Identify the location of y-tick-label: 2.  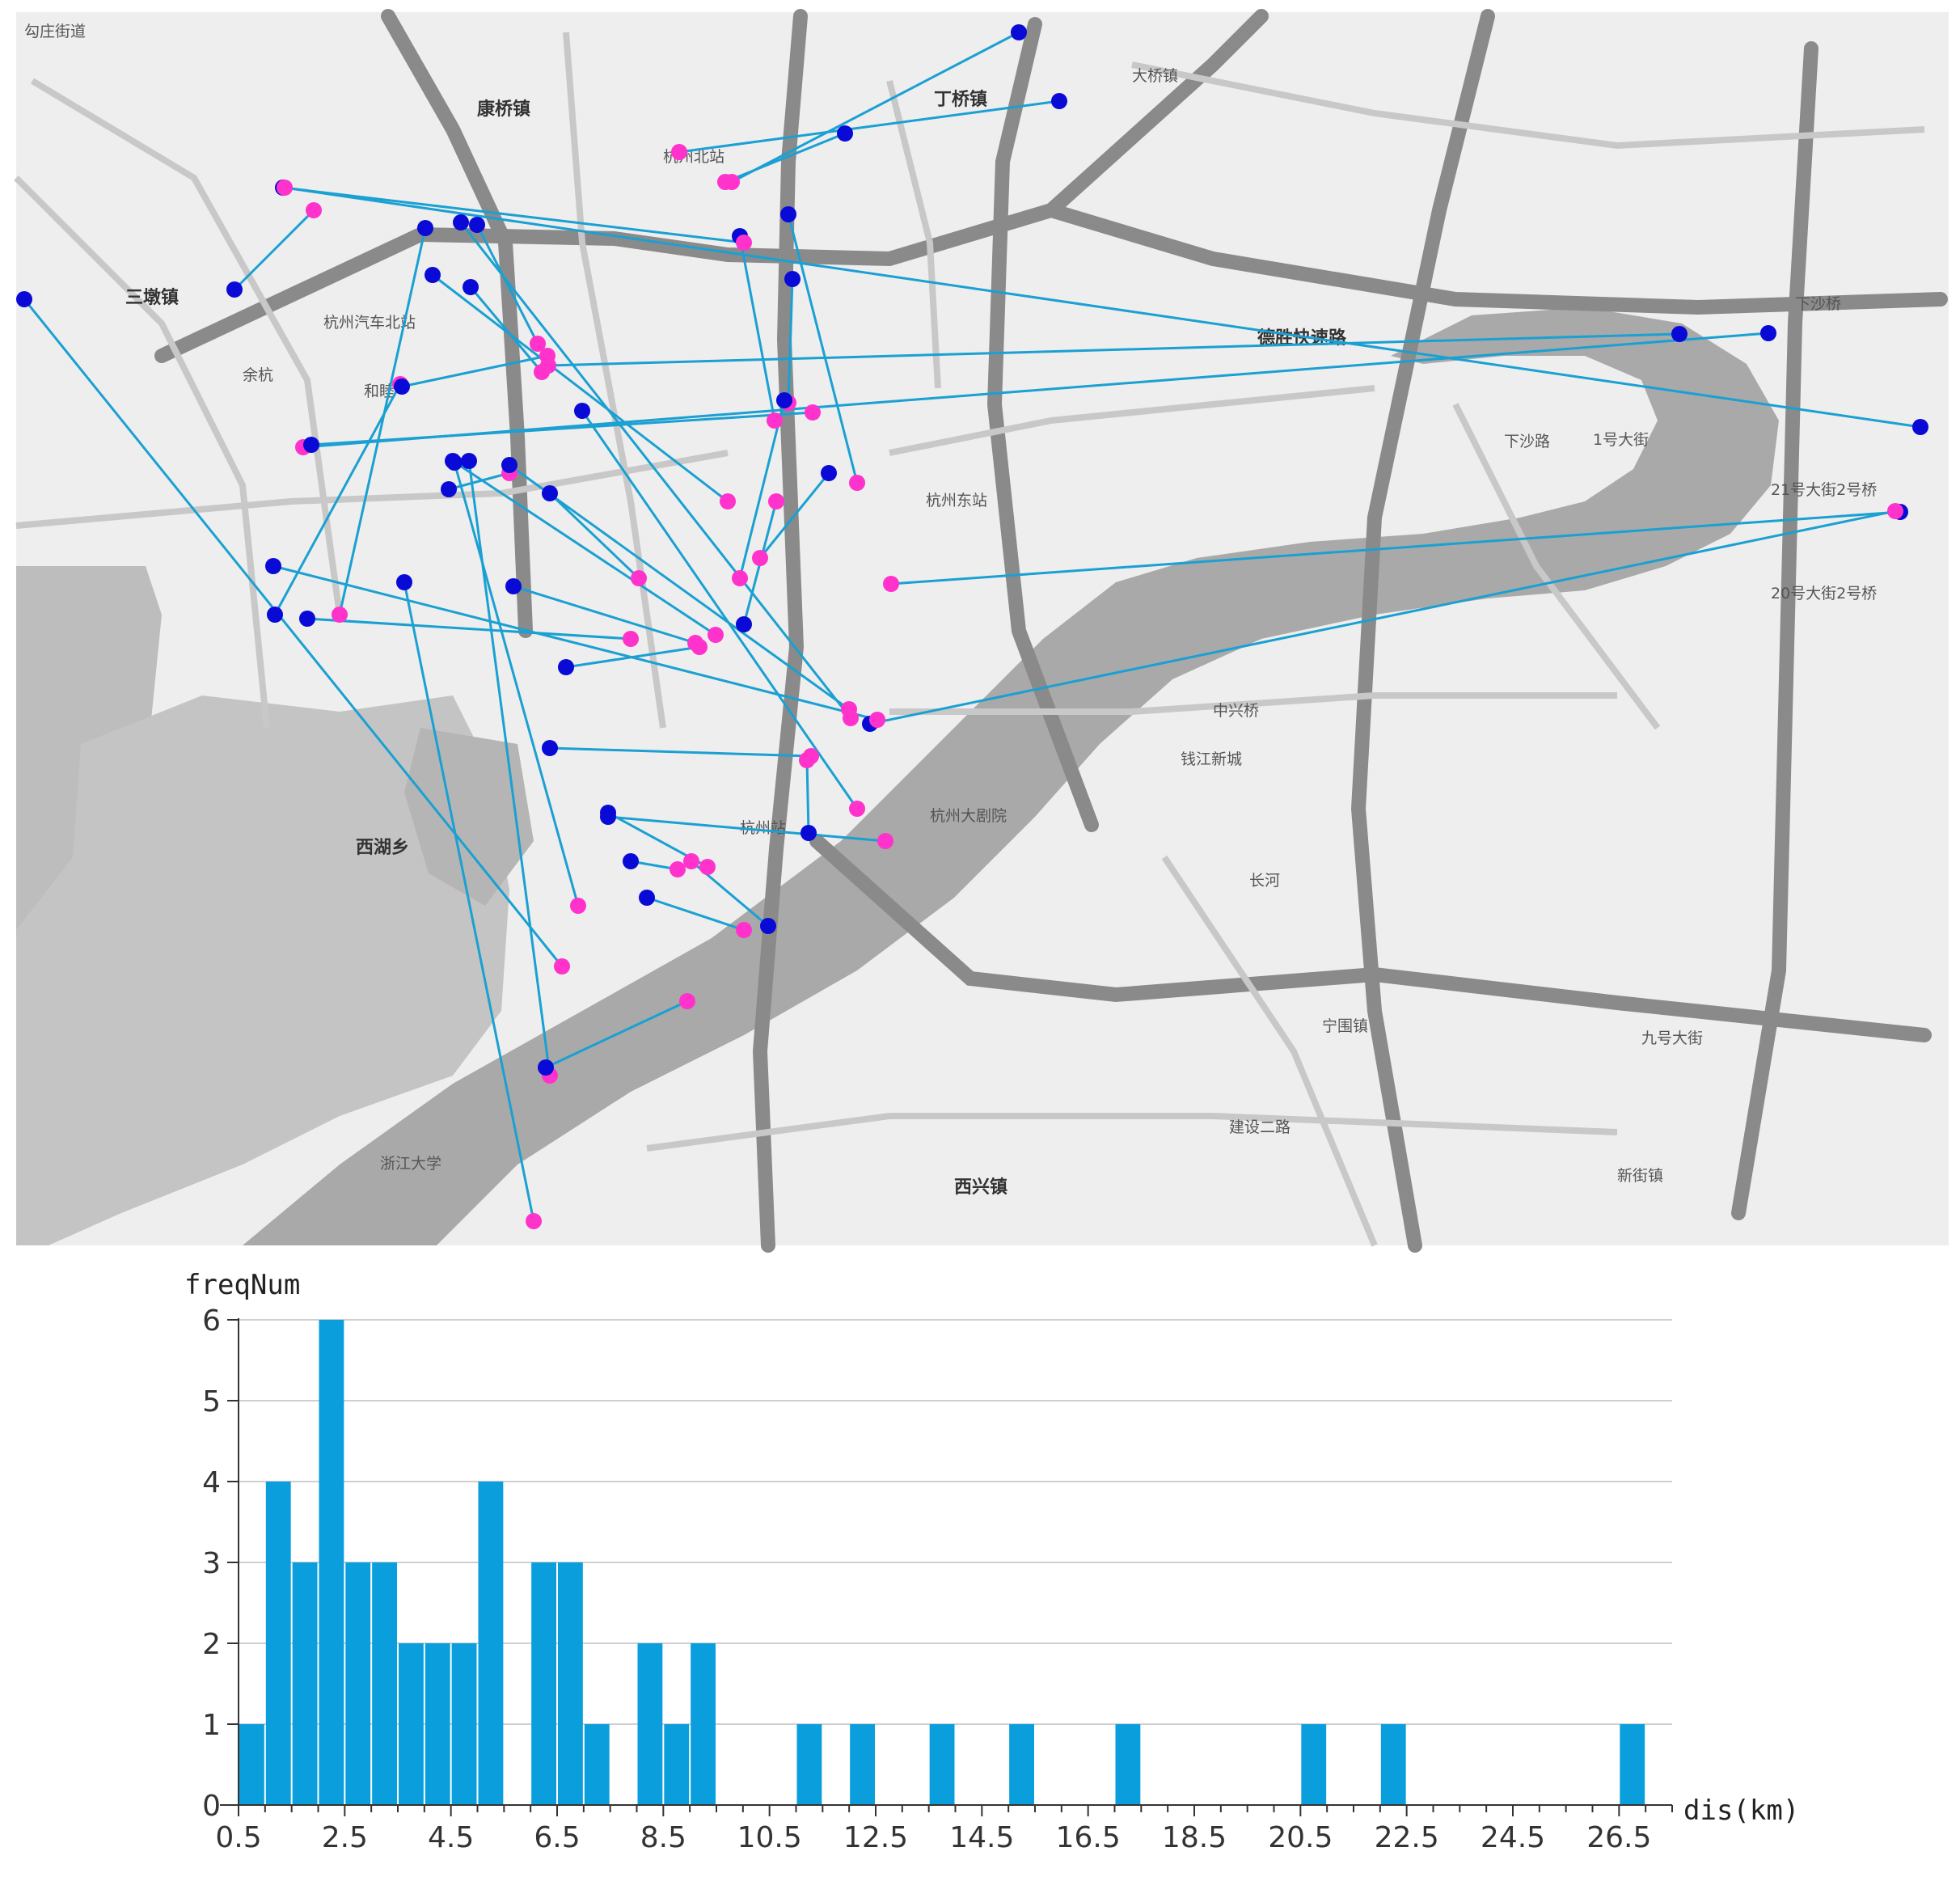
(211, 1644).